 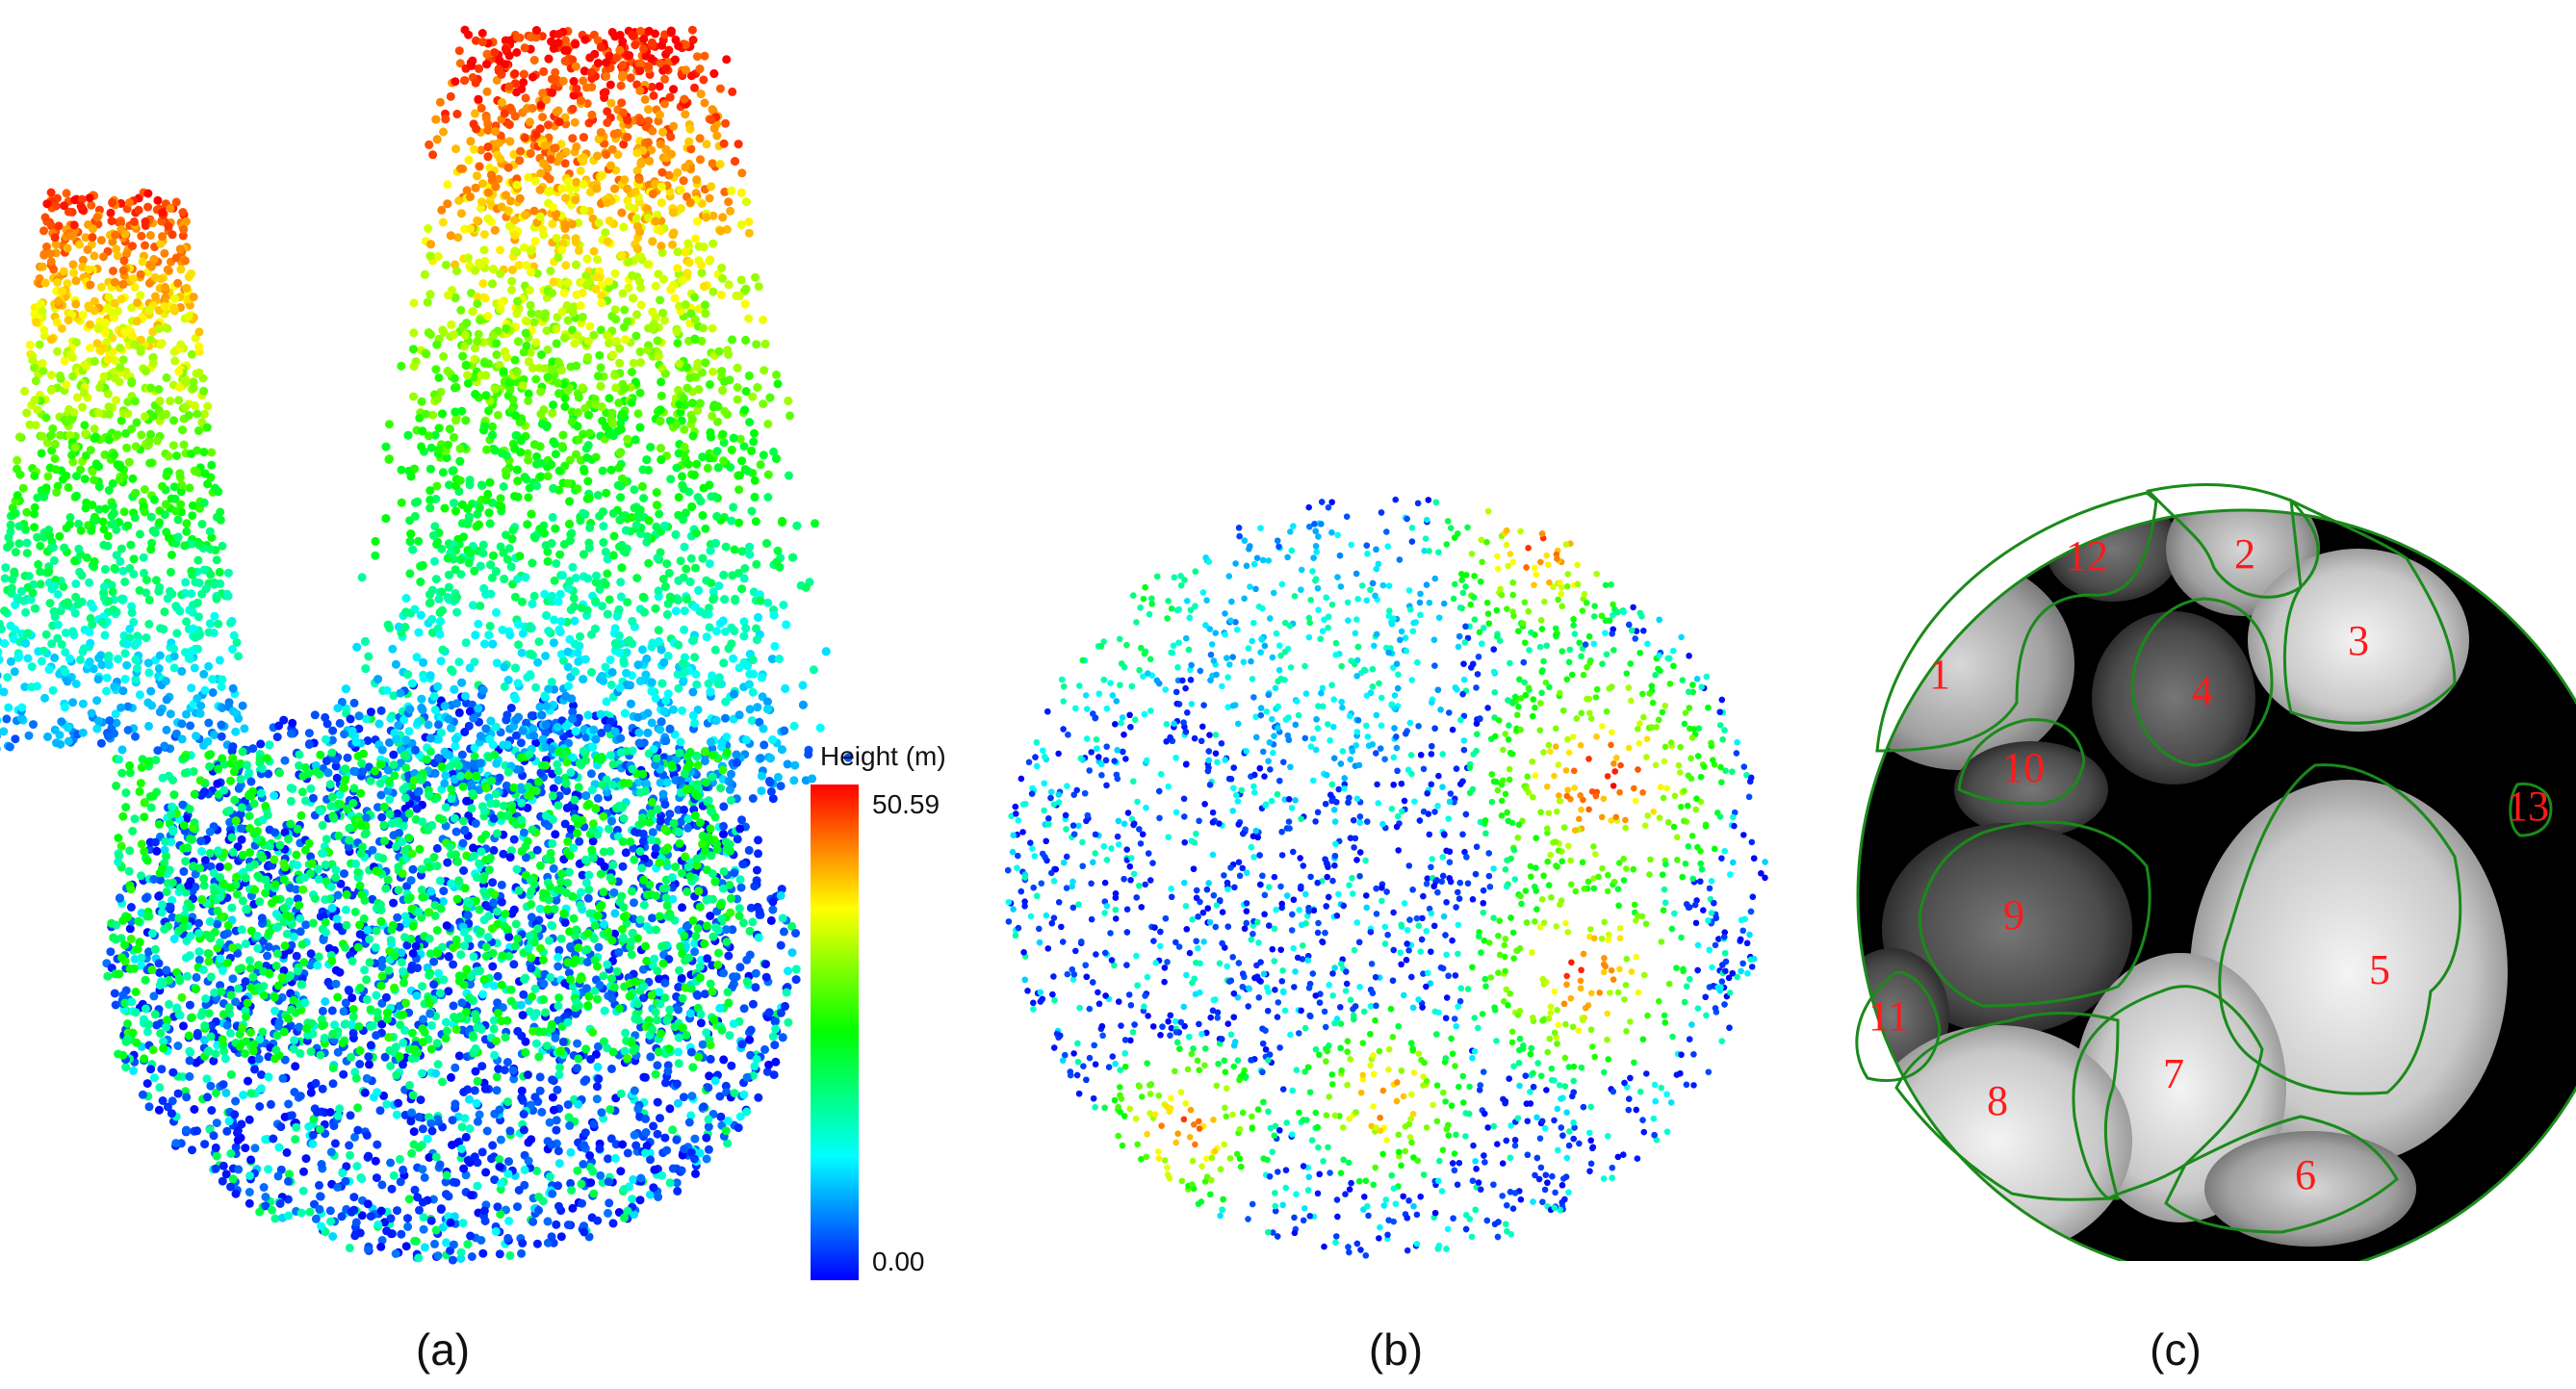 What do you see at coordinates (906, 804) in the screenshot?
I see `colorbar-max-label: 50.59` at bounding box center [906, 804].